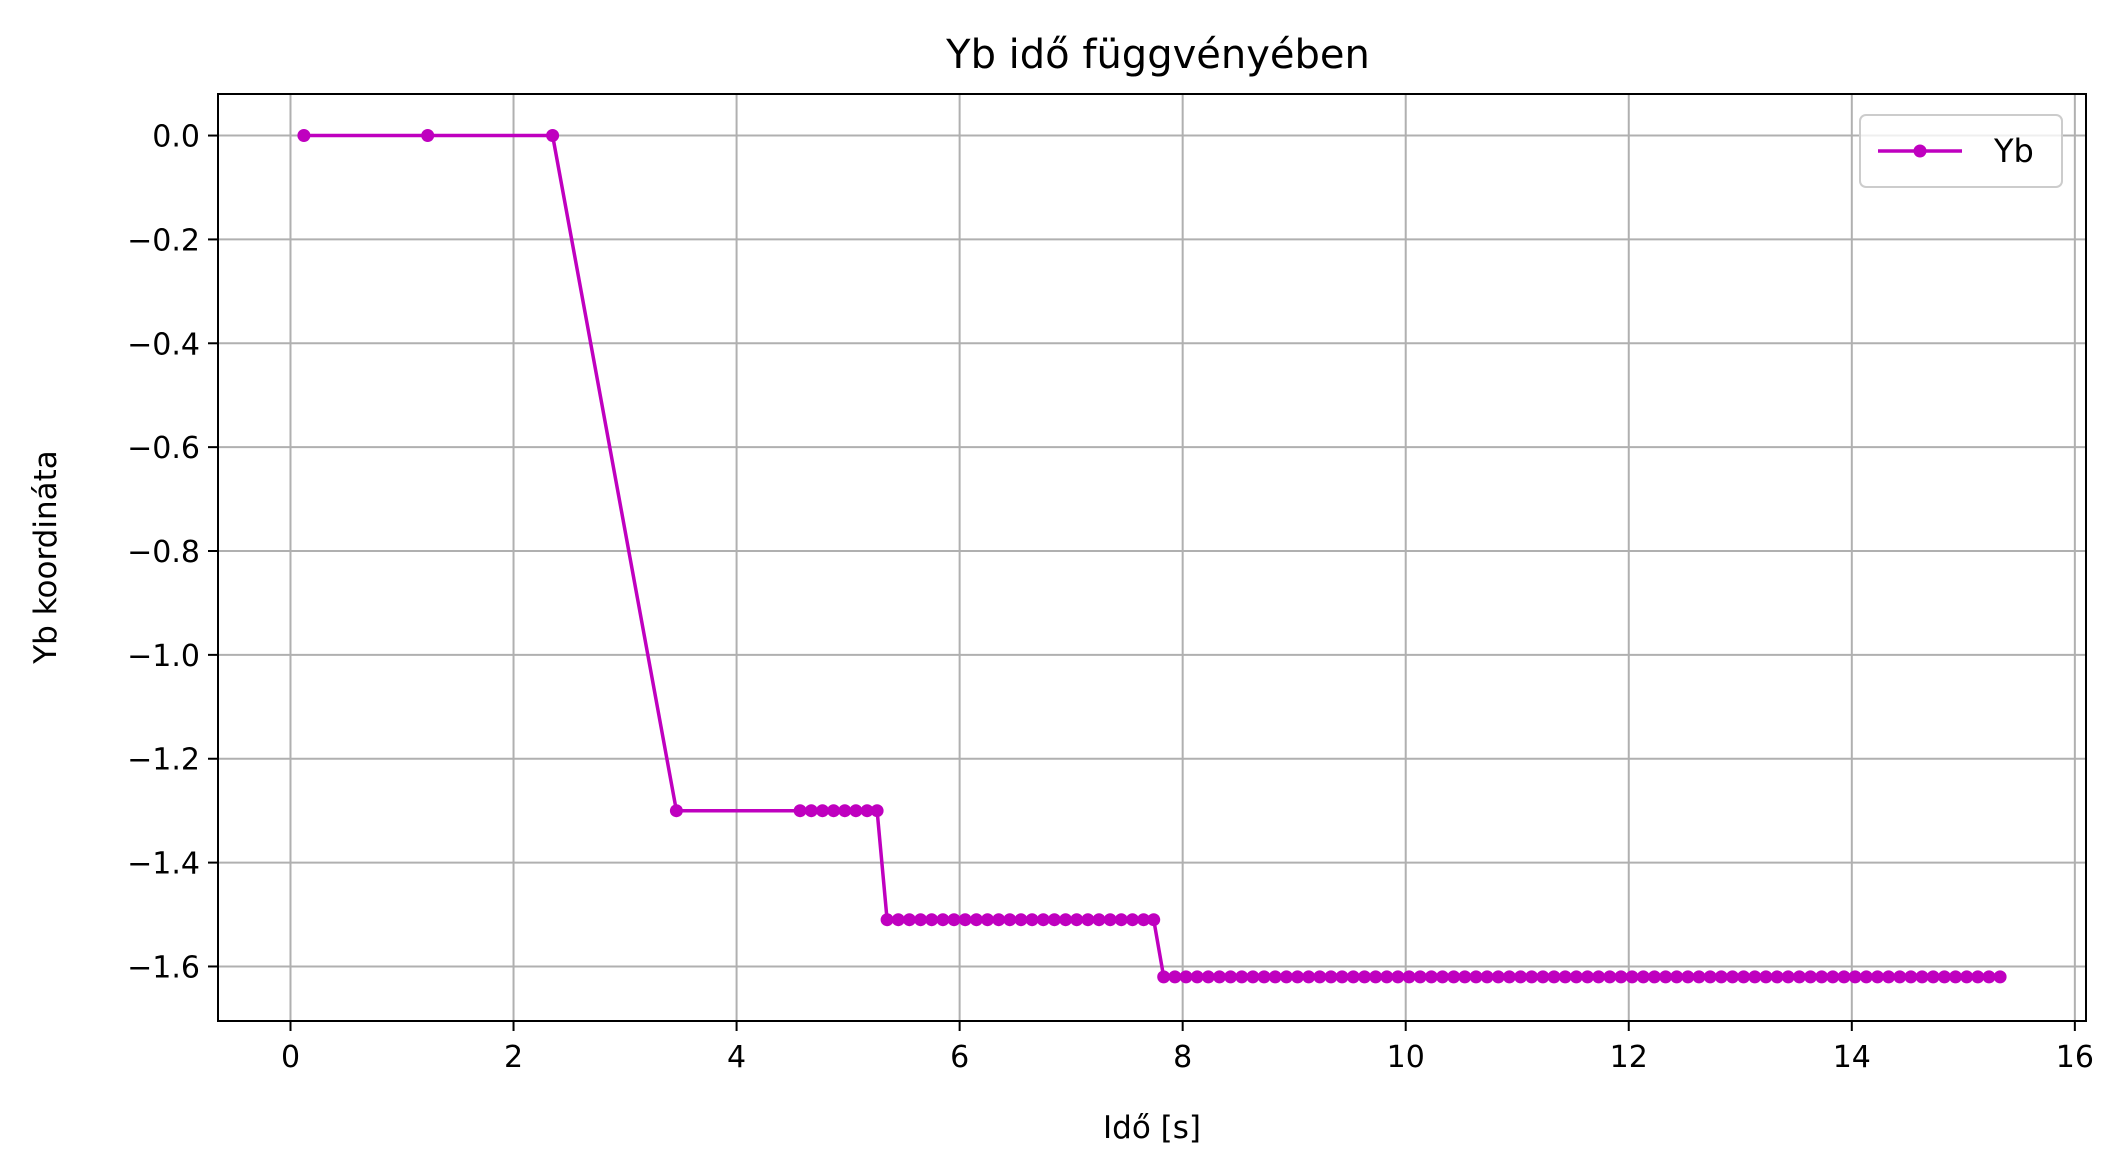  I want to click on x-tick-label: 14, so click(1852, 1057).